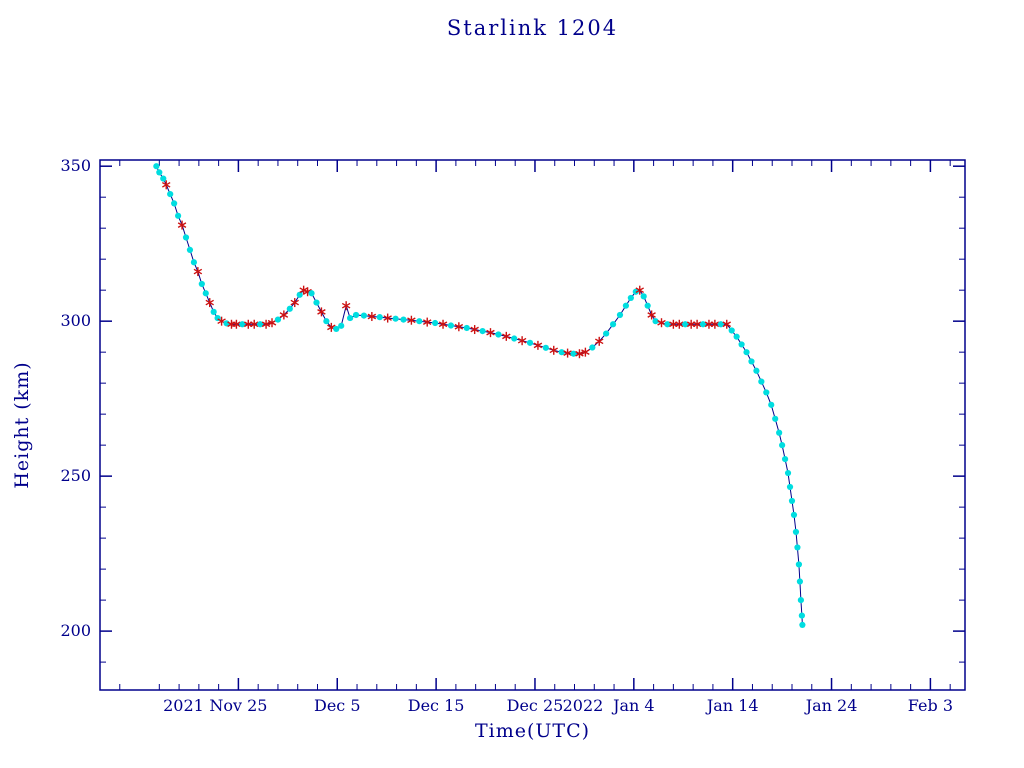 Image resolution: width=1024 pixels, height=768 pixels. Describe the element at coordinates (532, 731) in the screenshot. I see `x-axis-label: Time(UTC)` at that location.